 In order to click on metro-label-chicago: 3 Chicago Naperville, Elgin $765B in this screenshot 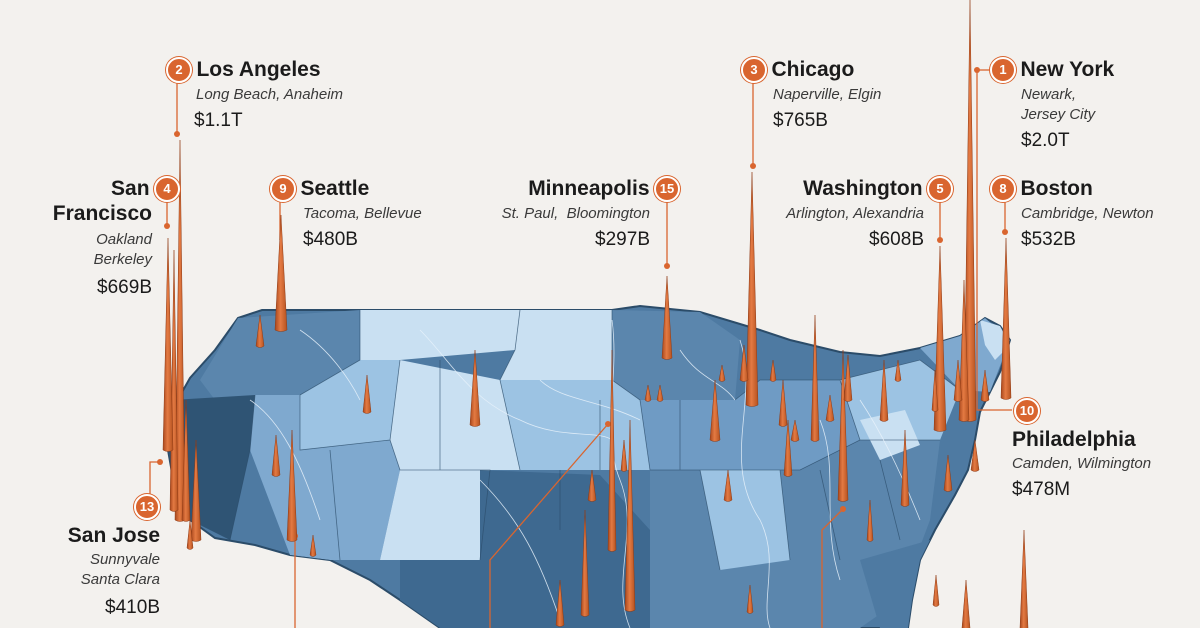, I will do `click(811, 95)`.